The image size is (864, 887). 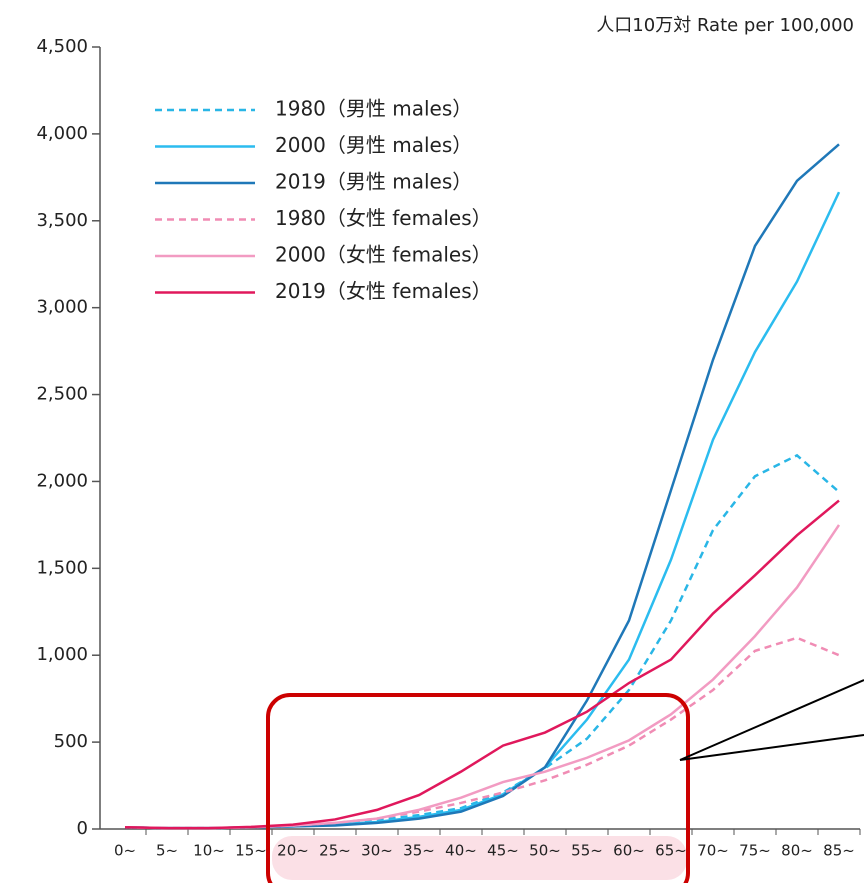 What do you see at coordinates (167, 851) in the screenshot?
I see `x-tick-label: 5~` at bounding box center [167, 851].